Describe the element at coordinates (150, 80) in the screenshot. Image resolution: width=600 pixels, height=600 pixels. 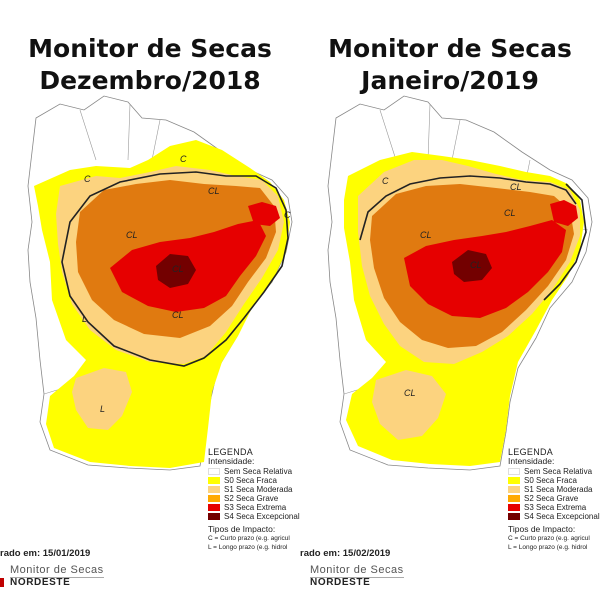
I see `panel-title-line2: Dezembro/2018` at that location.